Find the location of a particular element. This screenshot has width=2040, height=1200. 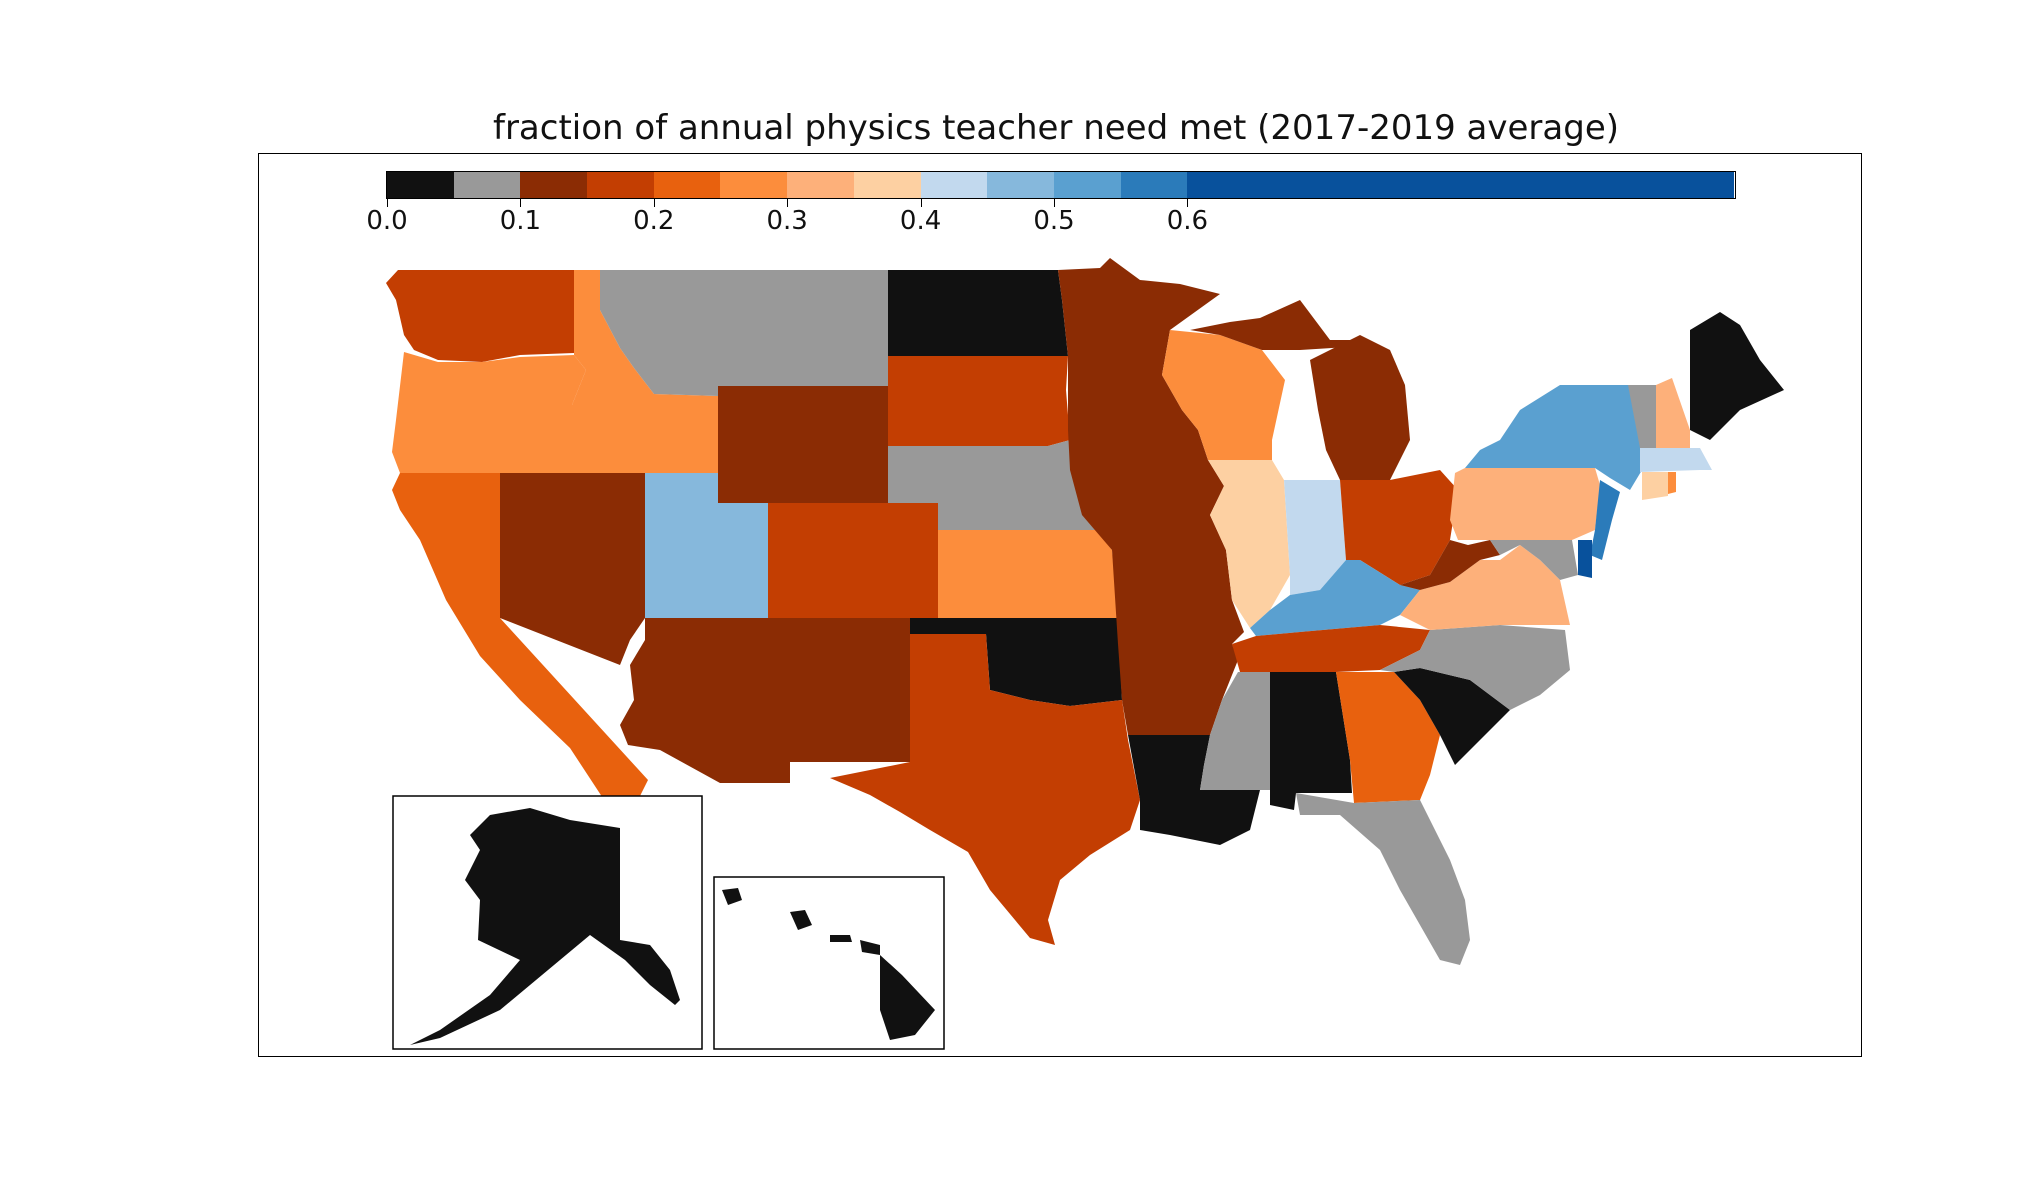

state-ne is located at coordinates (992, 485).